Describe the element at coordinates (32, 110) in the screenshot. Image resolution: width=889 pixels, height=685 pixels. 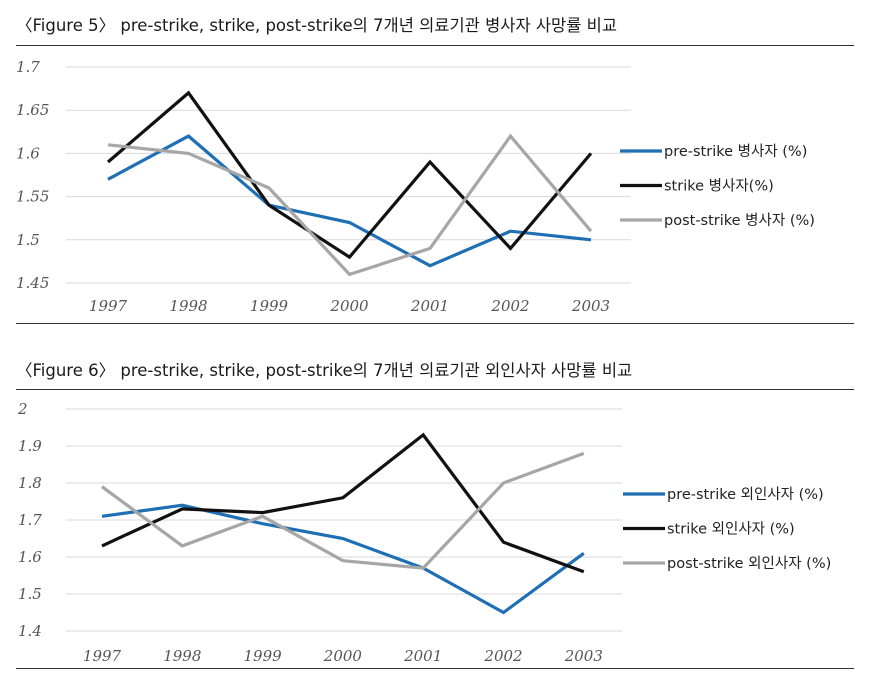
I see `y-tick-label: 1.65` at that location.